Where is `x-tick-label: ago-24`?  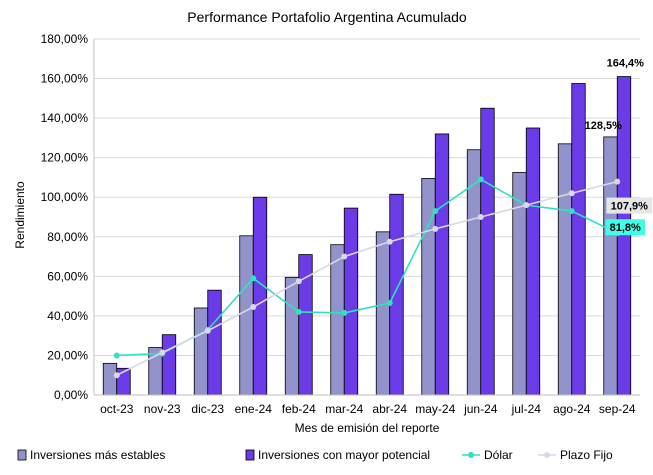 x-tick-label: ago-24 is located at coordinates (572, 409).